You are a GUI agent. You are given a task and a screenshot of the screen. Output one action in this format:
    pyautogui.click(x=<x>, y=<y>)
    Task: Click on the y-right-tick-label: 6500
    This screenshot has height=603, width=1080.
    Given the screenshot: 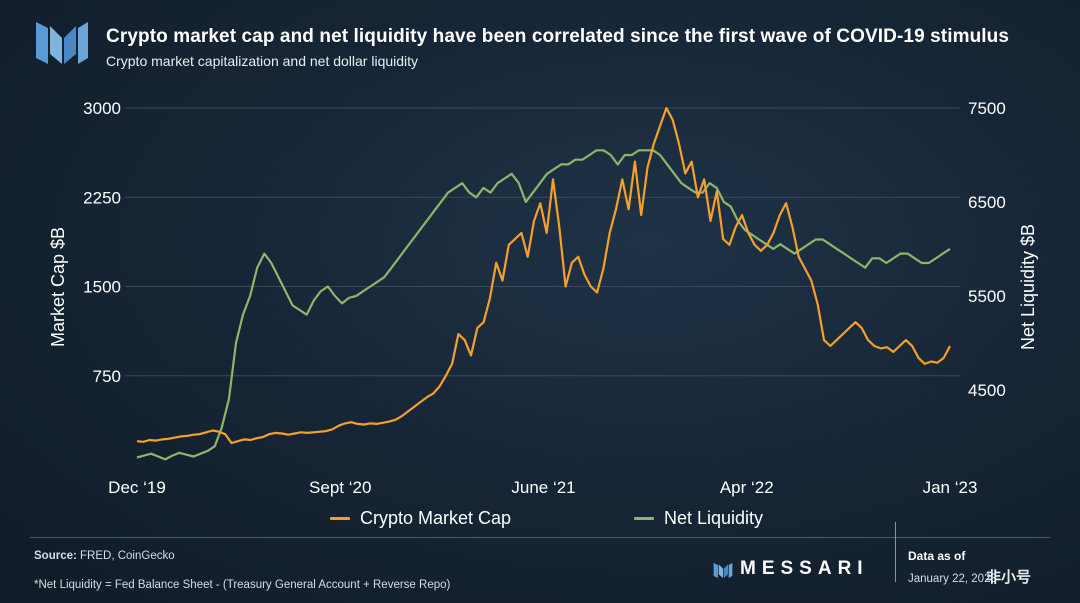 What is the action you would take?
    pyautogui.click(x=987, y=202)
    